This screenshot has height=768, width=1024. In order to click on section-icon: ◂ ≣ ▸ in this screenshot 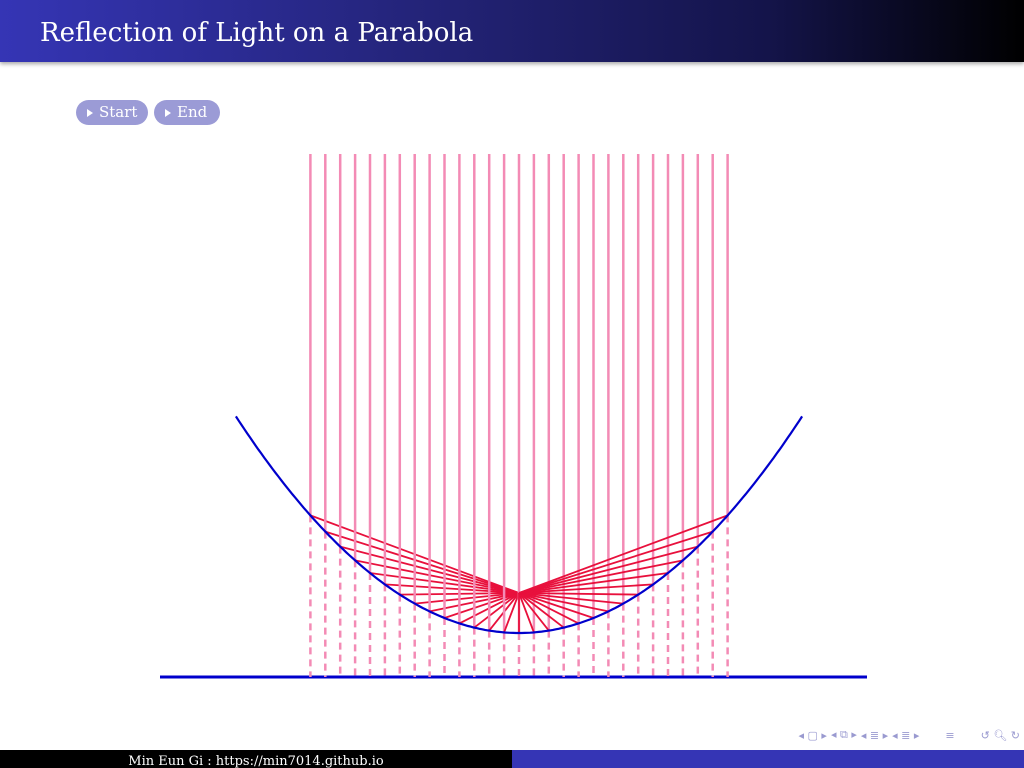, I will do `click(874, 735)`.